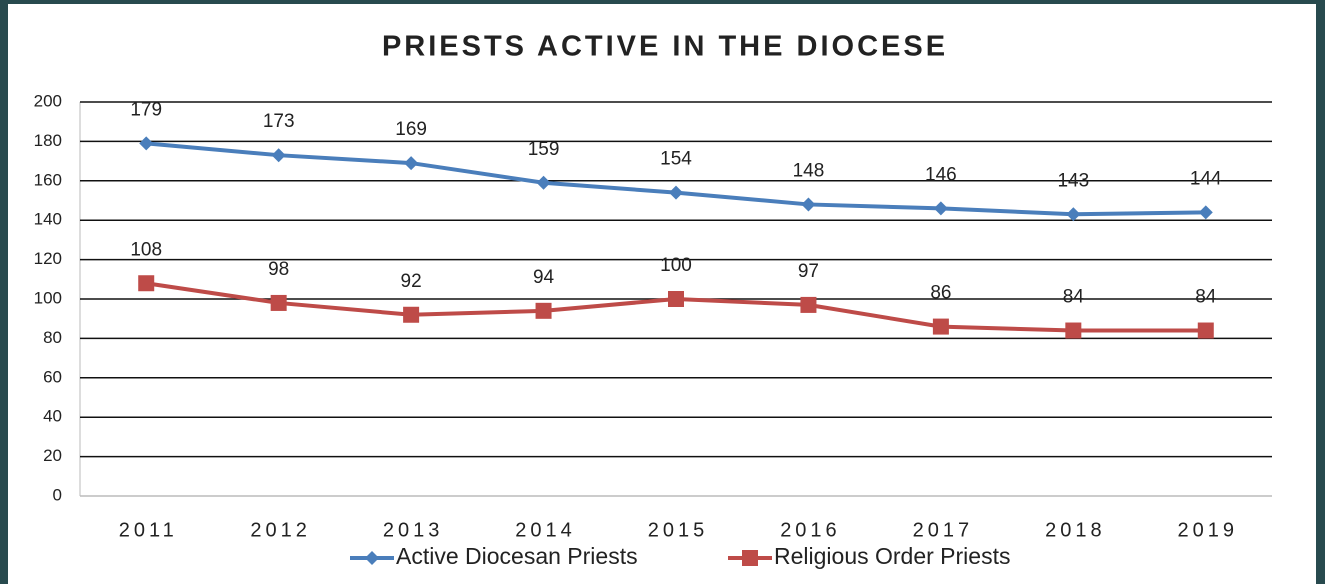  I want to click on y-tick-label: 60, so click(52, 376).